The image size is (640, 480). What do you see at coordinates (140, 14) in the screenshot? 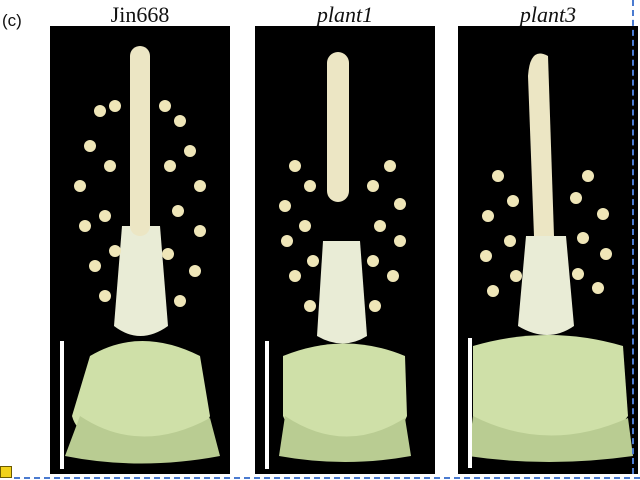
I see `column-title-jin668: Jin668` at bounding box center [140, 14].